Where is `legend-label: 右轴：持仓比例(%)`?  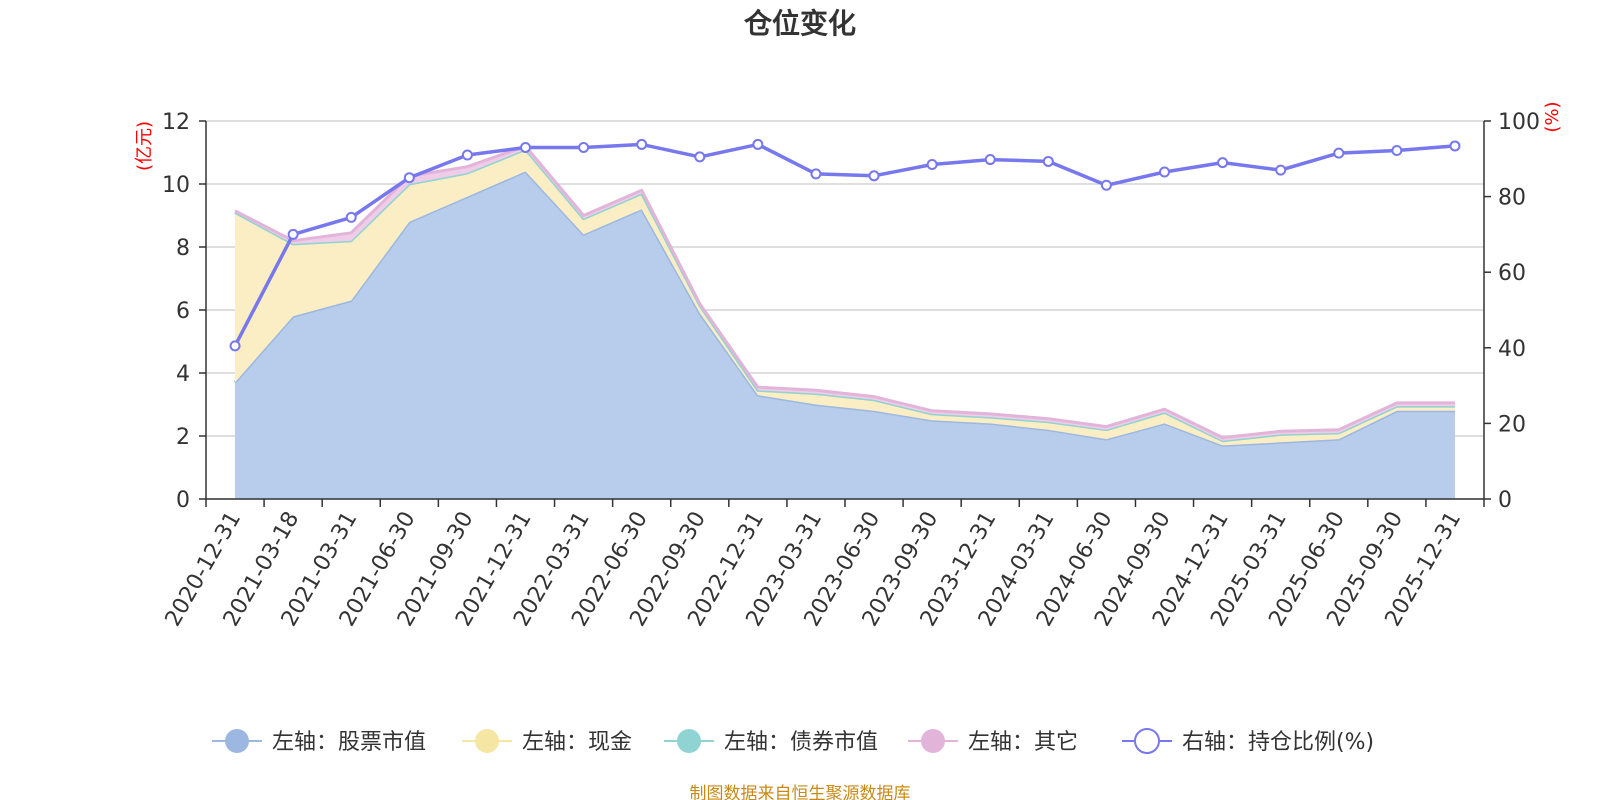 legend-label: 右轴：持仓比例(%) is located at coordinates (1278, 742).